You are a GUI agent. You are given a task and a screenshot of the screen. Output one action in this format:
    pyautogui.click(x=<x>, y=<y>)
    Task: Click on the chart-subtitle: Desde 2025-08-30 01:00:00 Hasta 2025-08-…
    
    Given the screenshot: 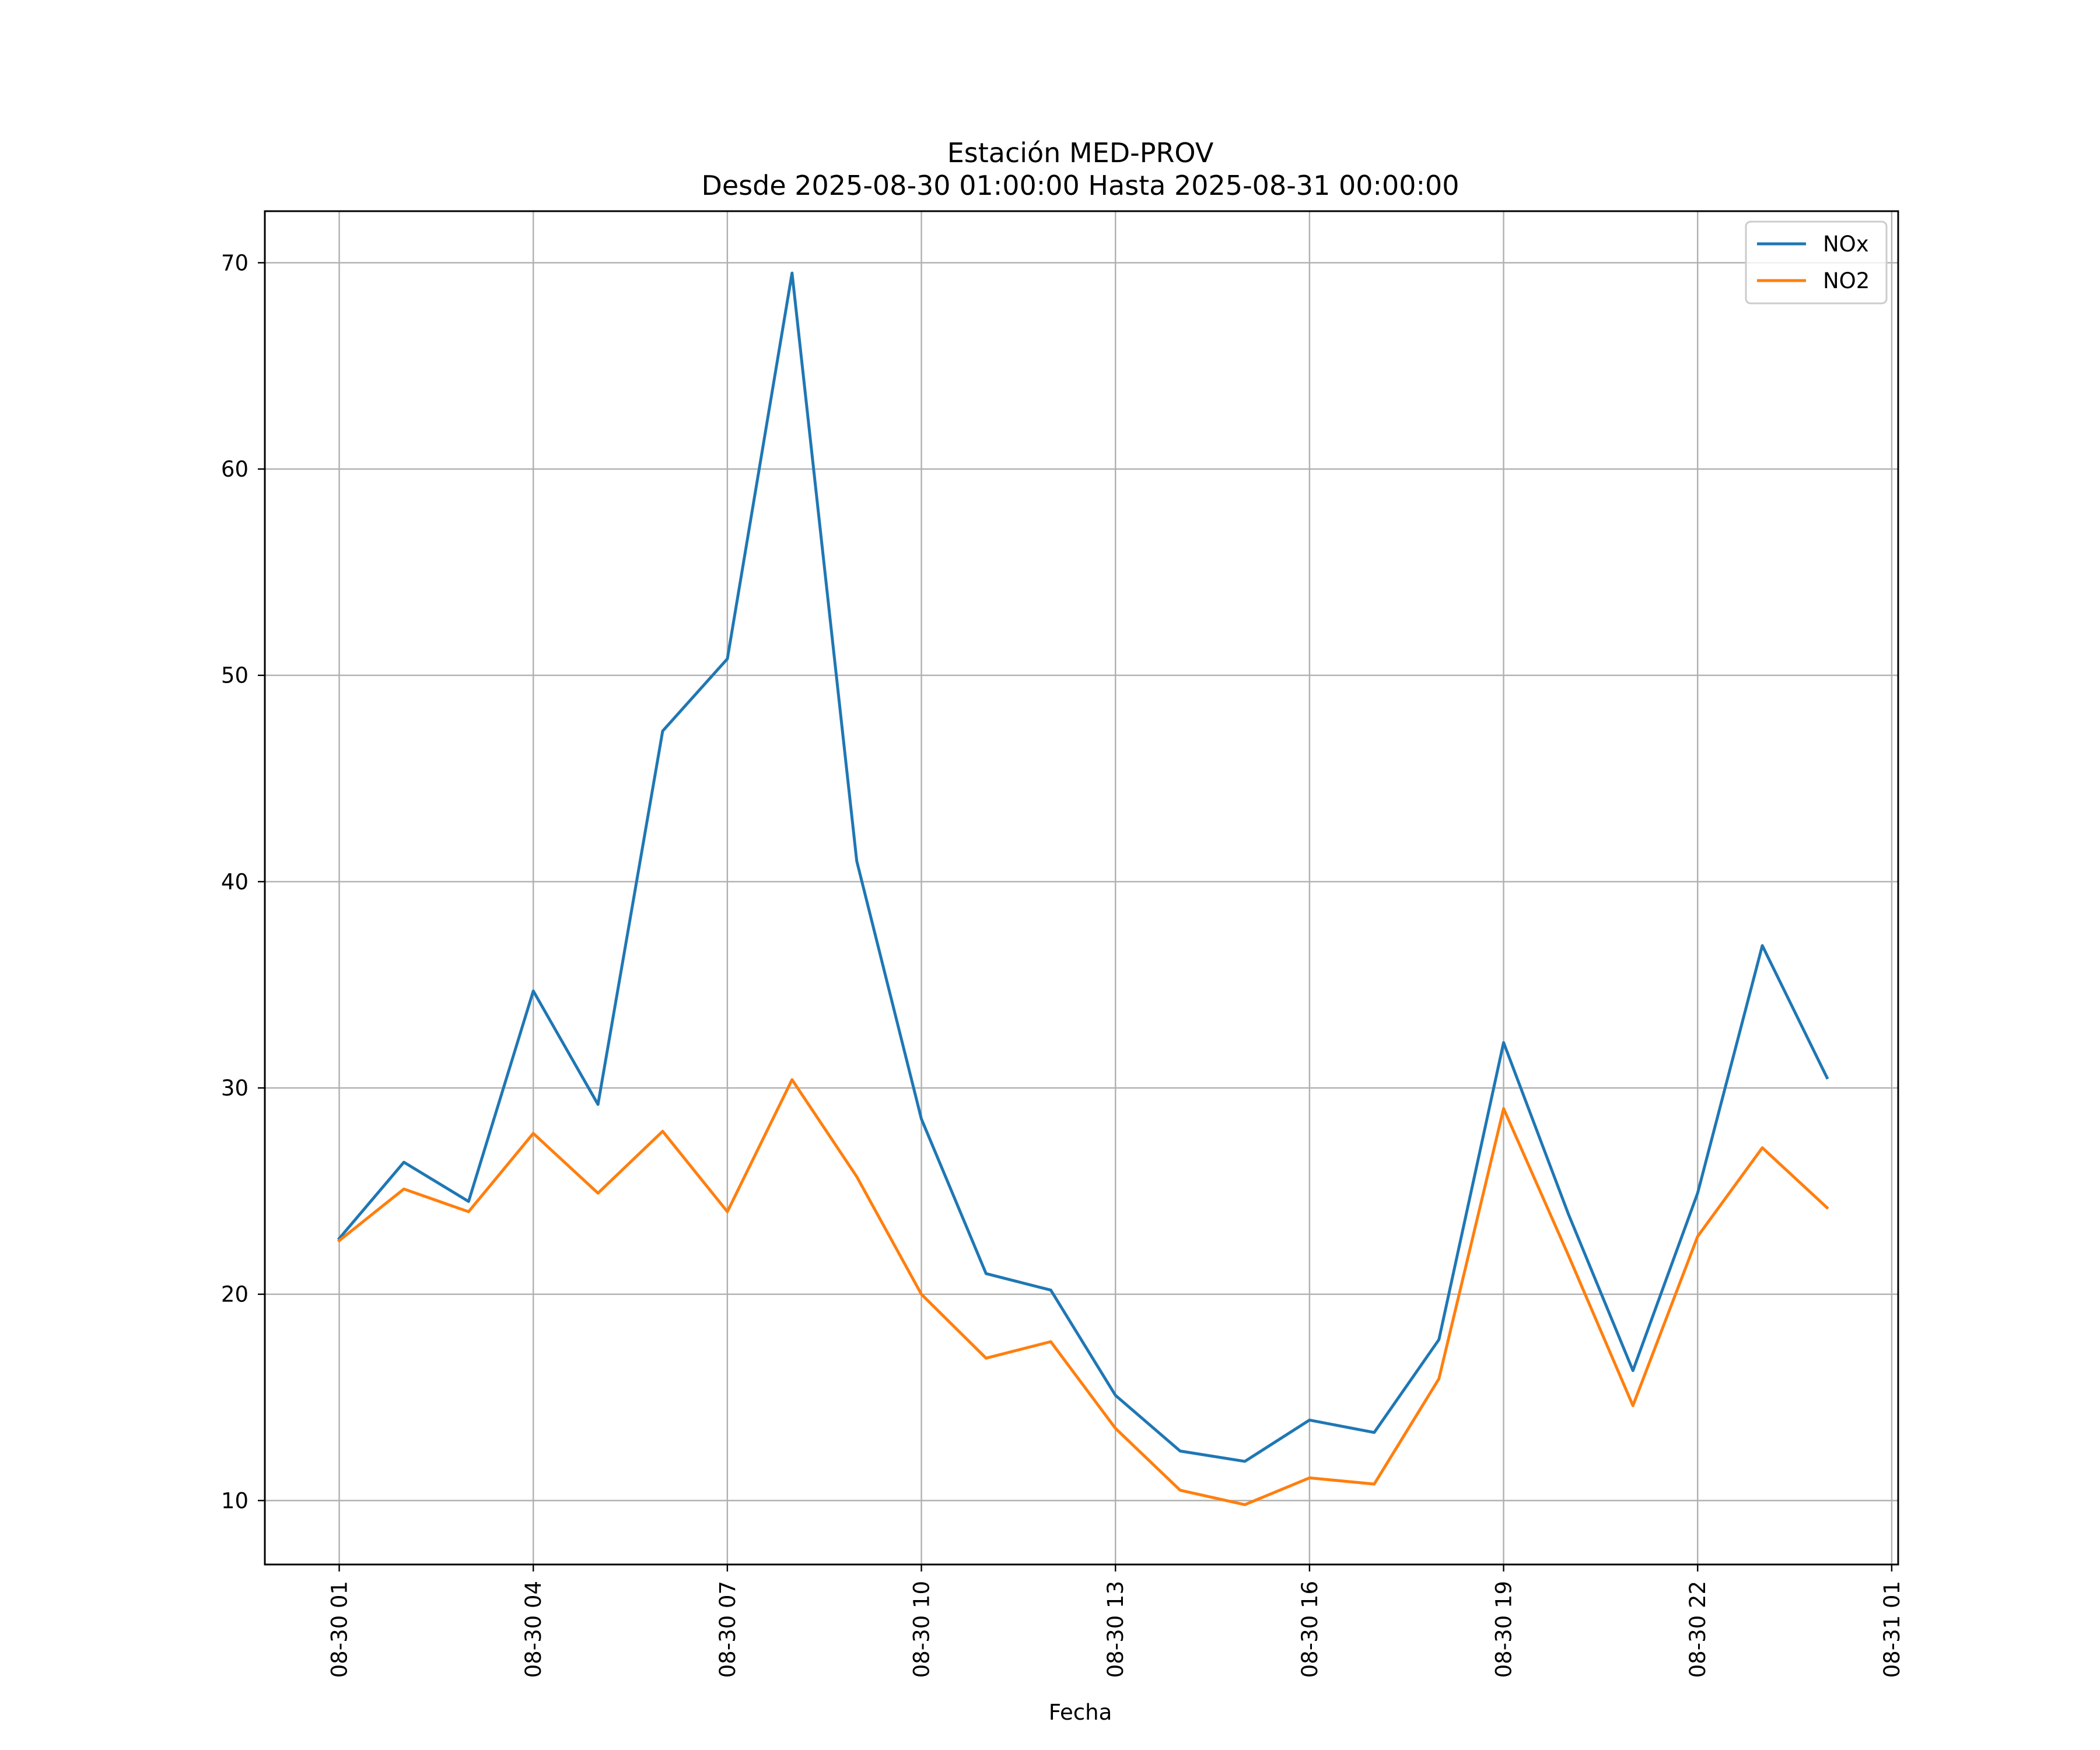 What is the action you would take?
    pyautogui.click(x=1080, y=185)
    